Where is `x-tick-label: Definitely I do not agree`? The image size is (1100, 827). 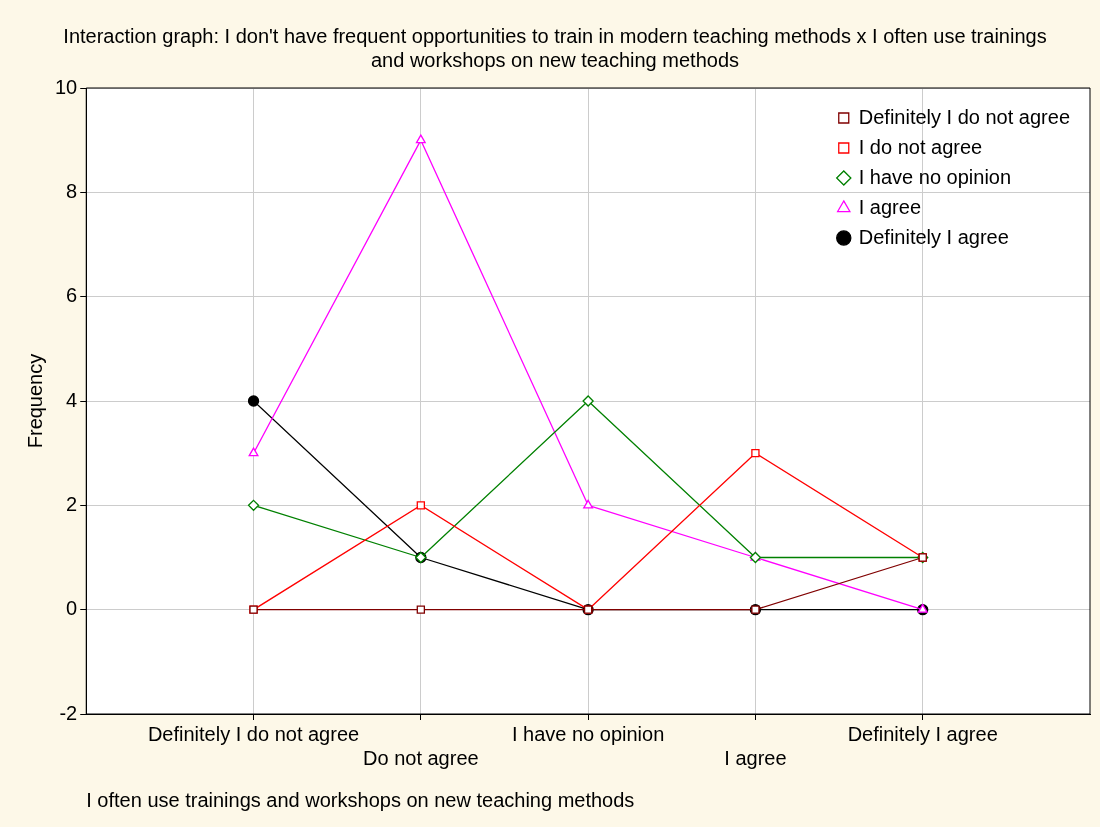
x-tick-label: Definitely I do not agree is located at coordinates (253, 733).